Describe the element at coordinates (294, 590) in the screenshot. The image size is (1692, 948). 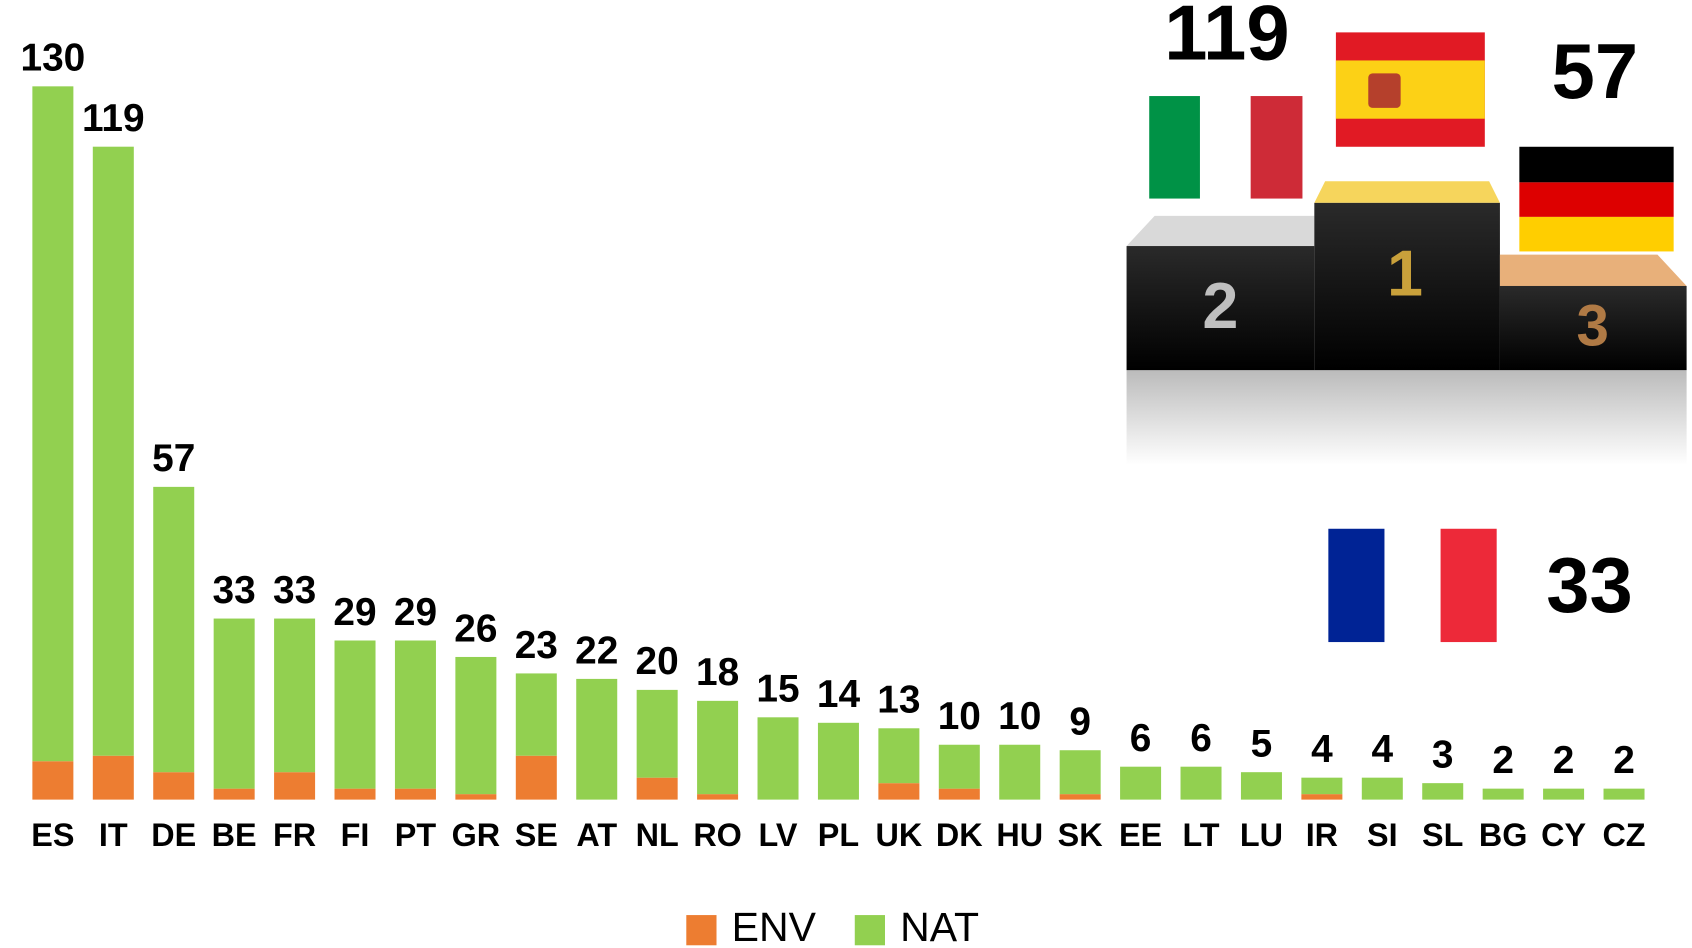
I see `total-label: 33` at that location.